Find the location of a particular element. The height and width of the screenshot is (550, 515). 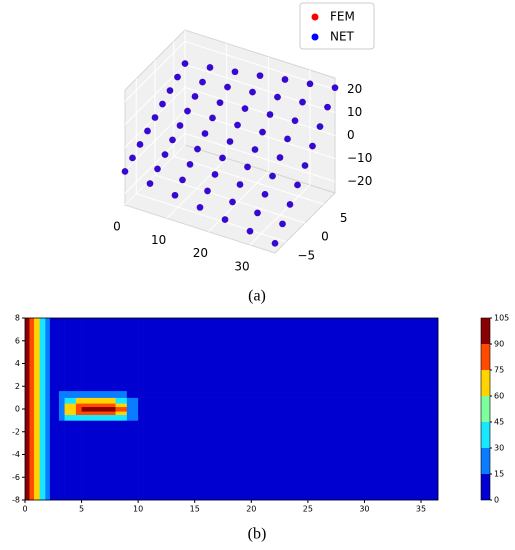

colorbar-label: 15 is located at coordinates (499, 474).